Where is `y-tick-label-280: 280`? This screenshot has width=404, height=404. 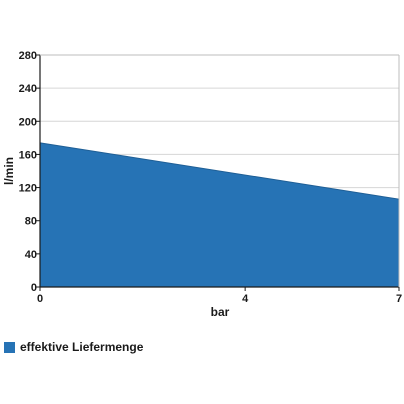
y-tick-label-280: 280 is located at coordinates (28, 56).